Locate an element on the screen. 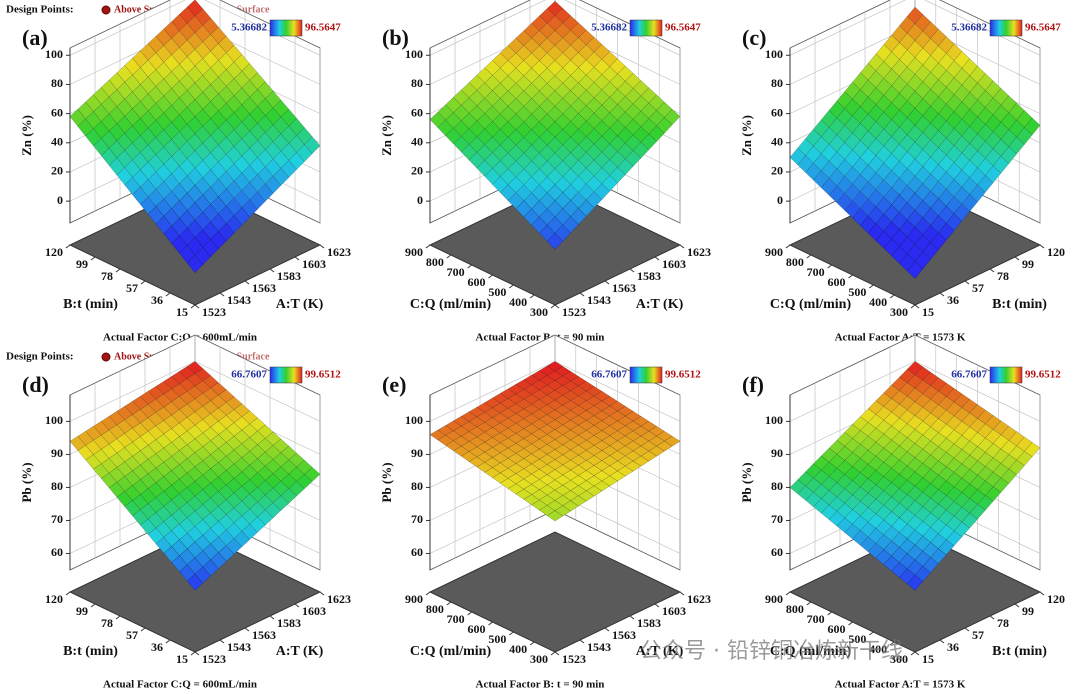  x-tick-label: 36 is located at coordinates (953, 300).